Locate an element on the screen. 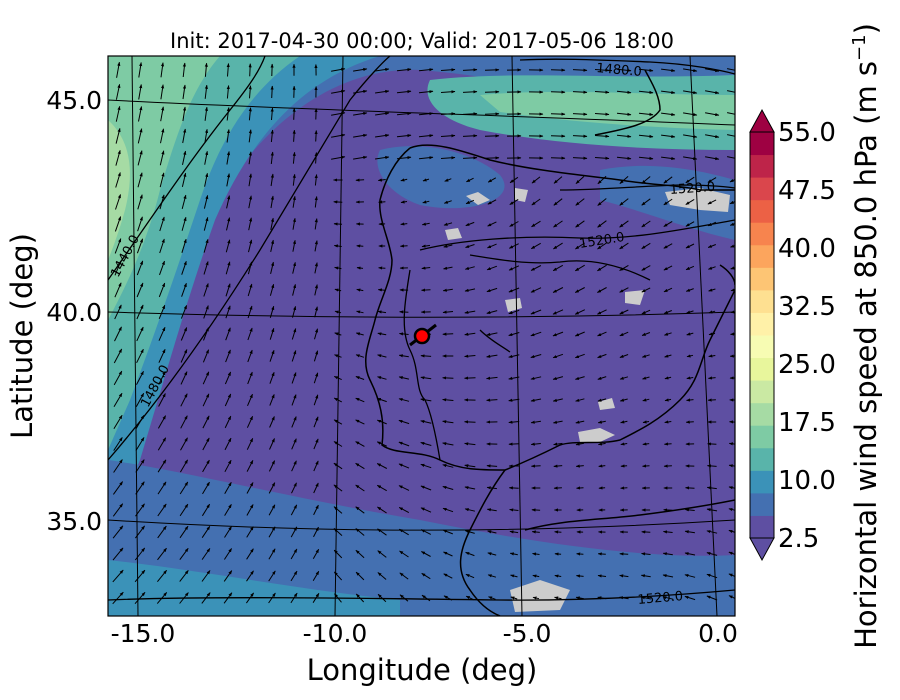 The width and height of the screenshot is (900, 700). station-marker is located at coordinates (423, 335).